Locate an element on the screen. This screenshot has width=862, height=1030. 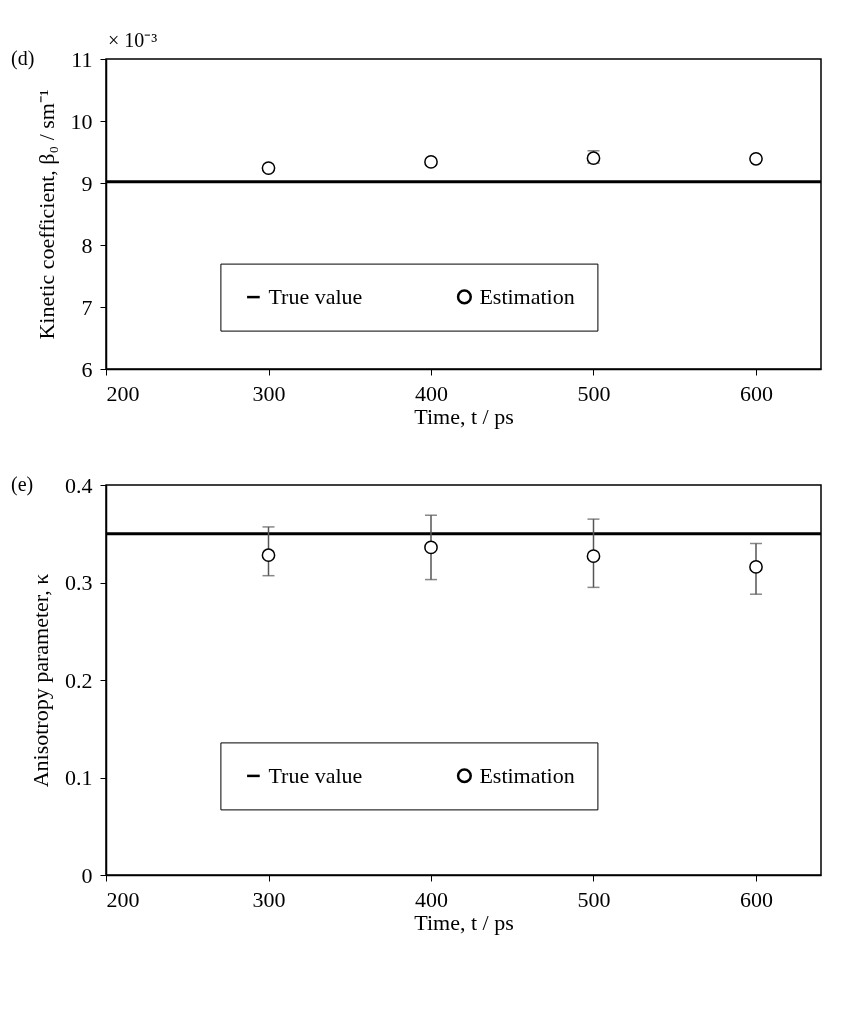
text: (e) is located at coordinates (22, 484).